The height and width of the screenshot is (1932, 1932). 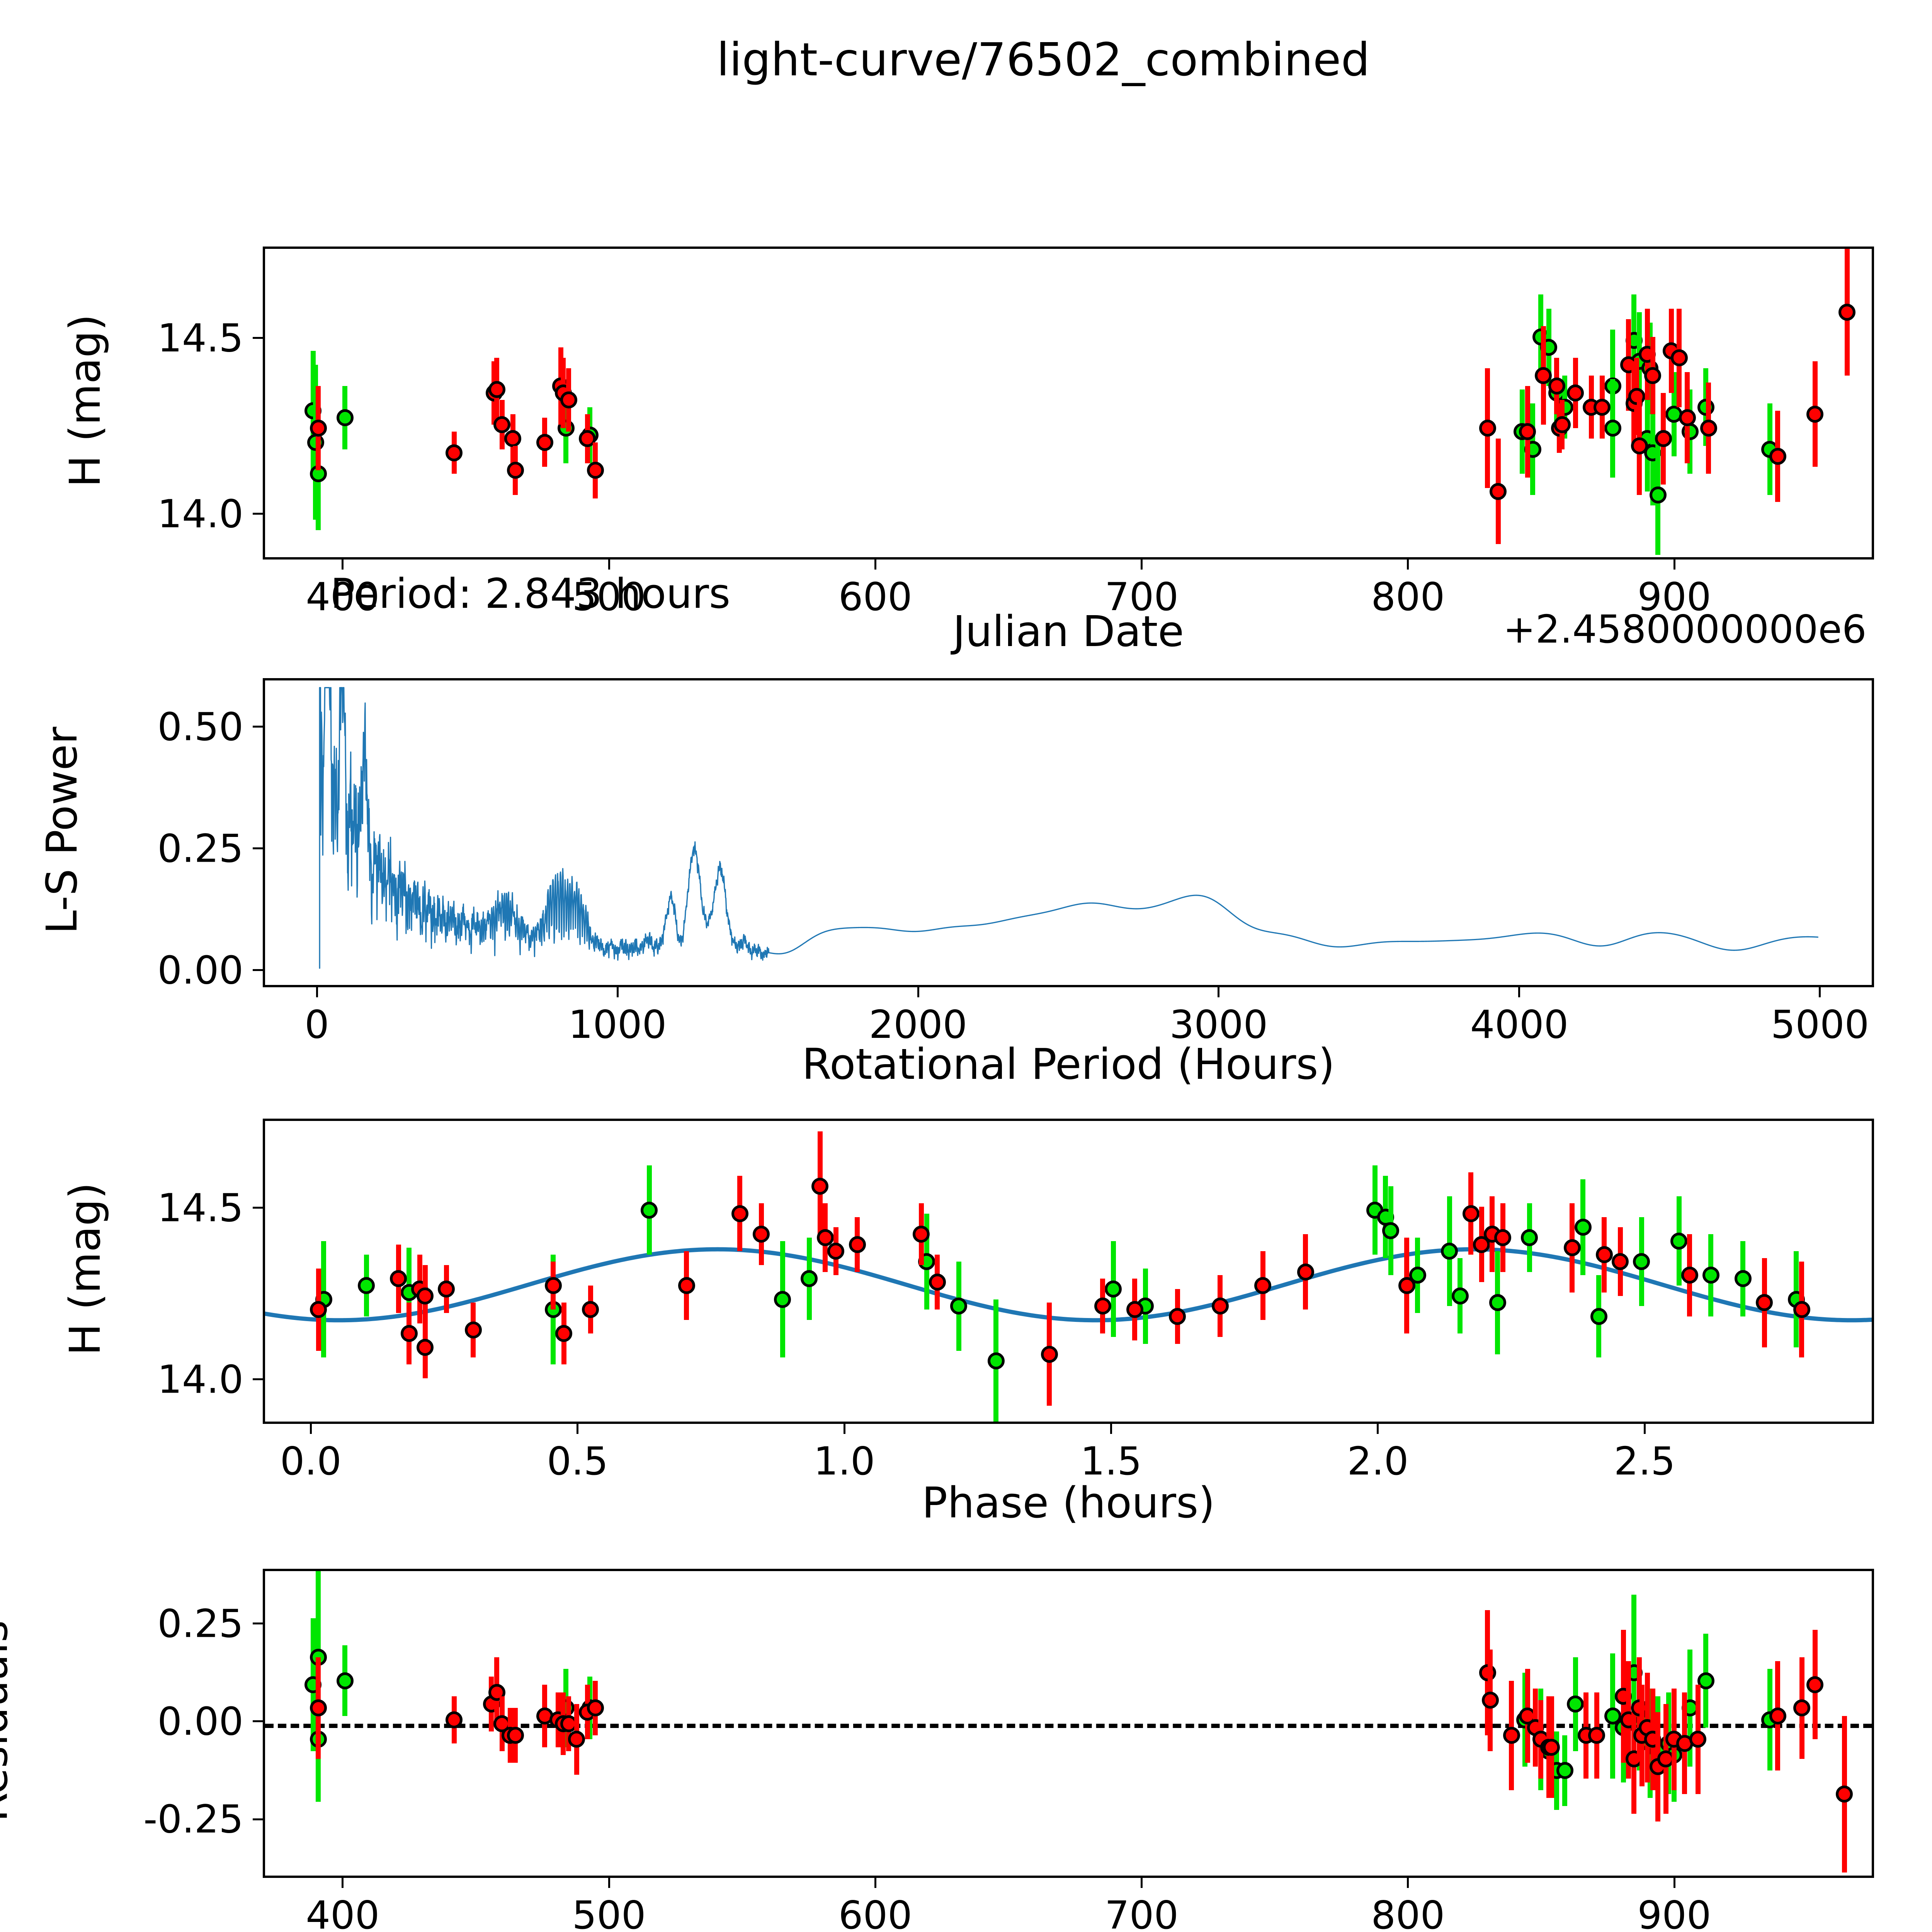 I want to click on sinusoid-fit-curve, so click(x=1069, y=1271).